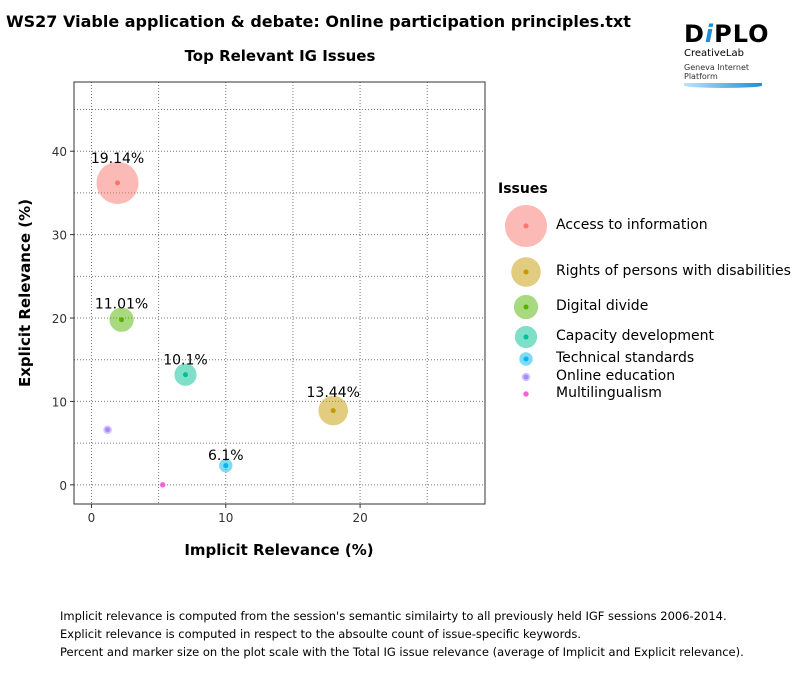  What do you see at coordinates (635, 336) in the screenshot?
I see `legend-label: Capacity development` at bounding box center [635, 336].